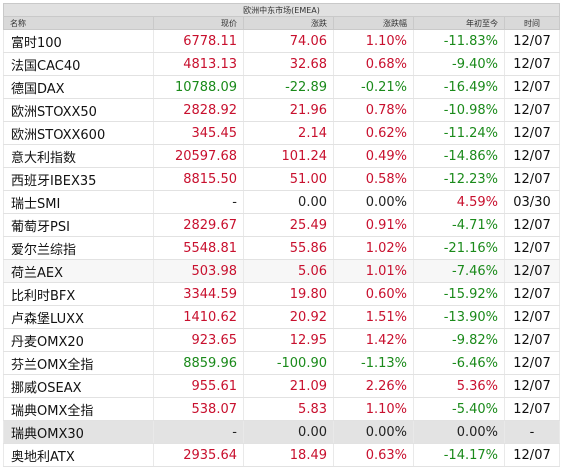 This screenshot has width=563, height=476. I want to click on change-pct-cell: 0.78%, so click(373, 110).